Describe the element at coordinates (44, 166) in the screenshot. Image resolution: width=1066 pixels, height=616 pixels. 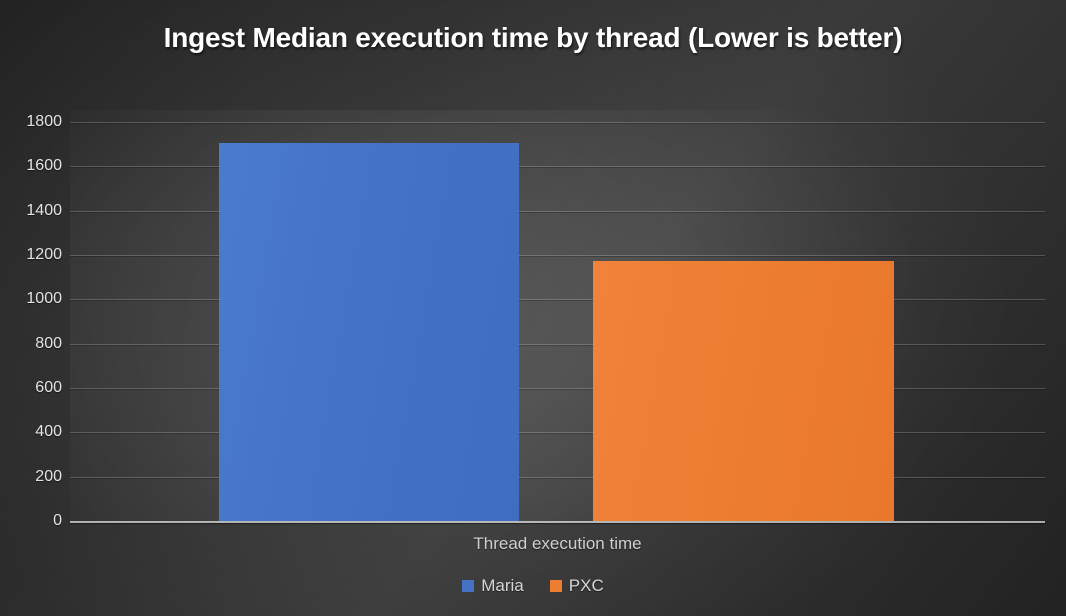
I see `y-axis-tick-label: 1600` at that location.